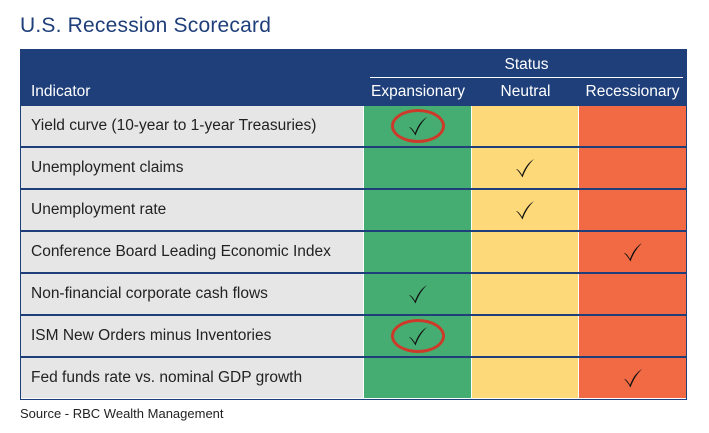 The height and width of the screenshot is (433, 709). Describe the element at coordinates (192, 378) in the screenshot. I see `indicator-label: Fed funds rate vs. nominal GDP growth` at that location.